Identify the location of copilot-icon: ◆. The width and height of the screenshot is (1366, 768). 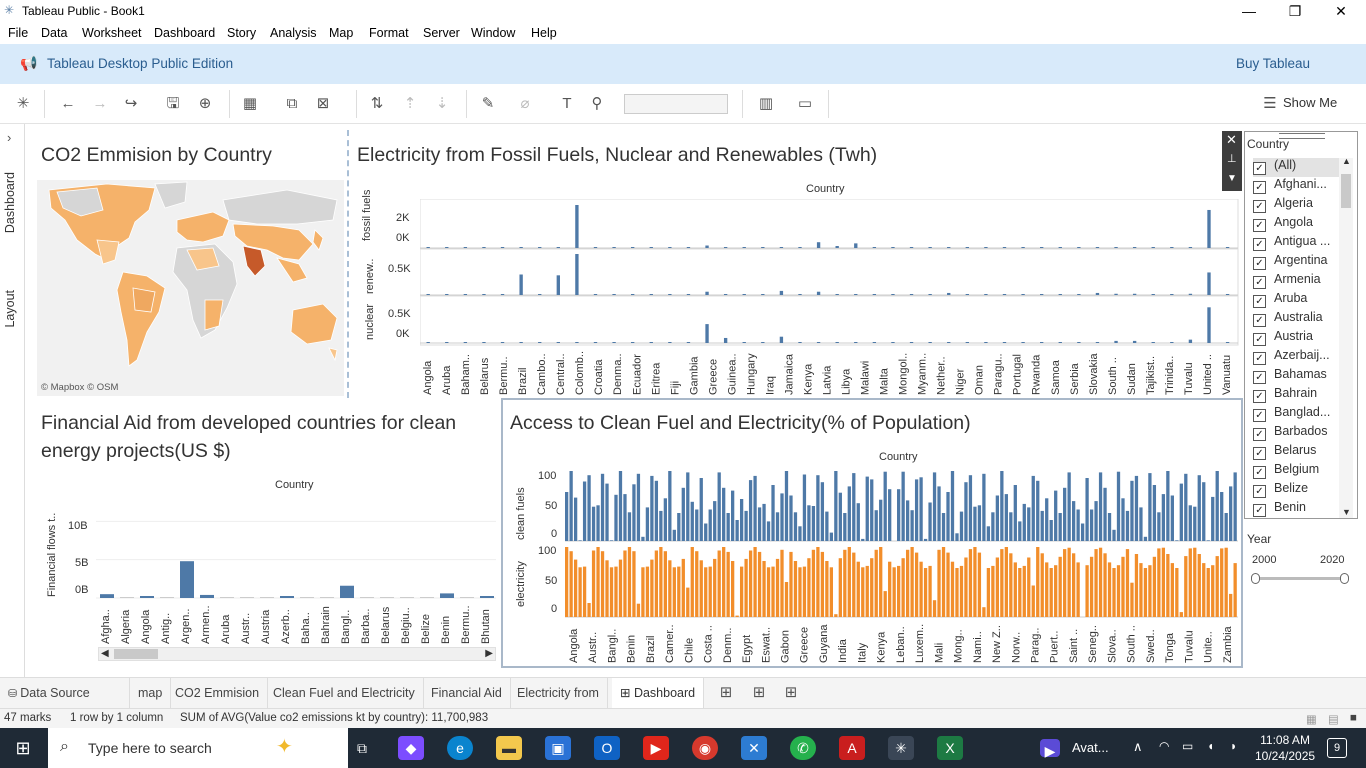
(411, 748).